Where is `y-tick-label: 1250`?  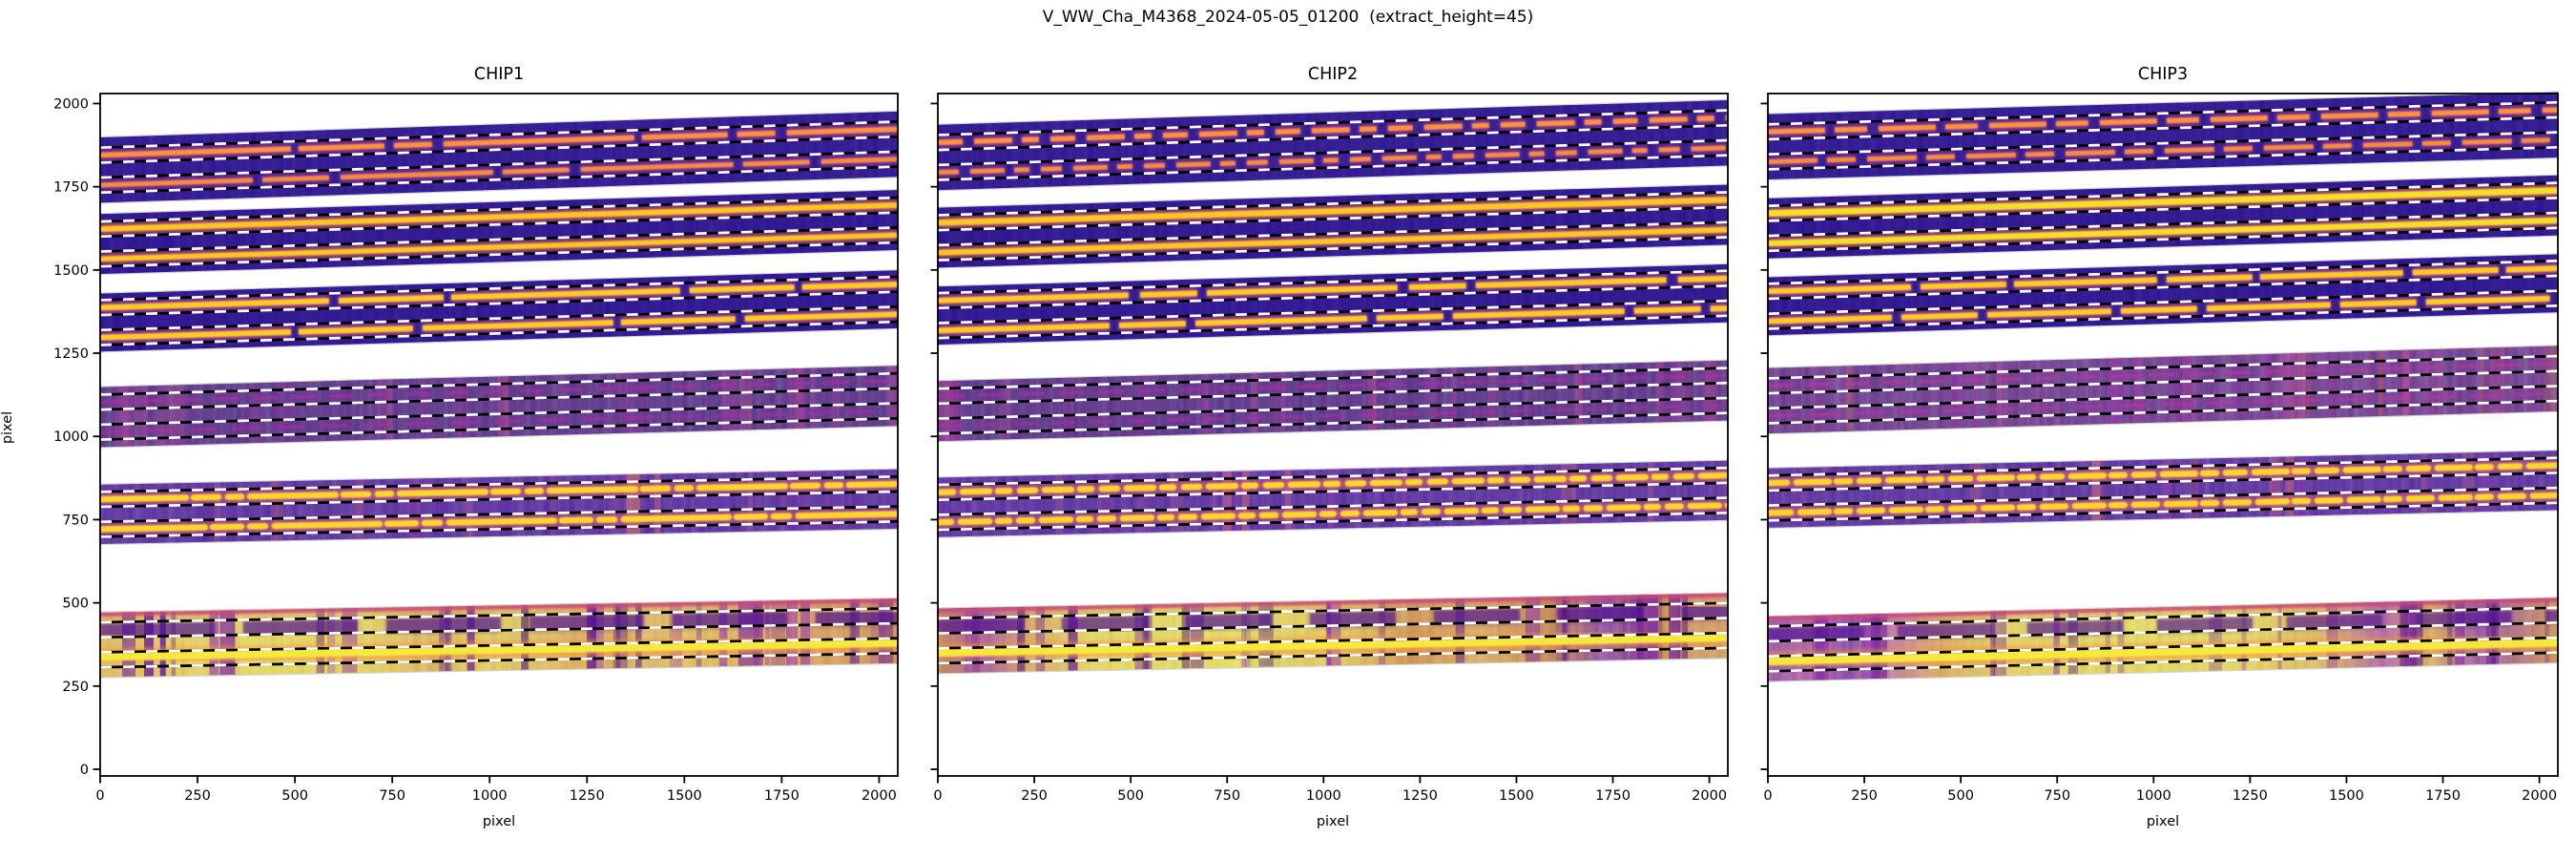
y-tick-label: 1250 is located at coordinates (71, 354).